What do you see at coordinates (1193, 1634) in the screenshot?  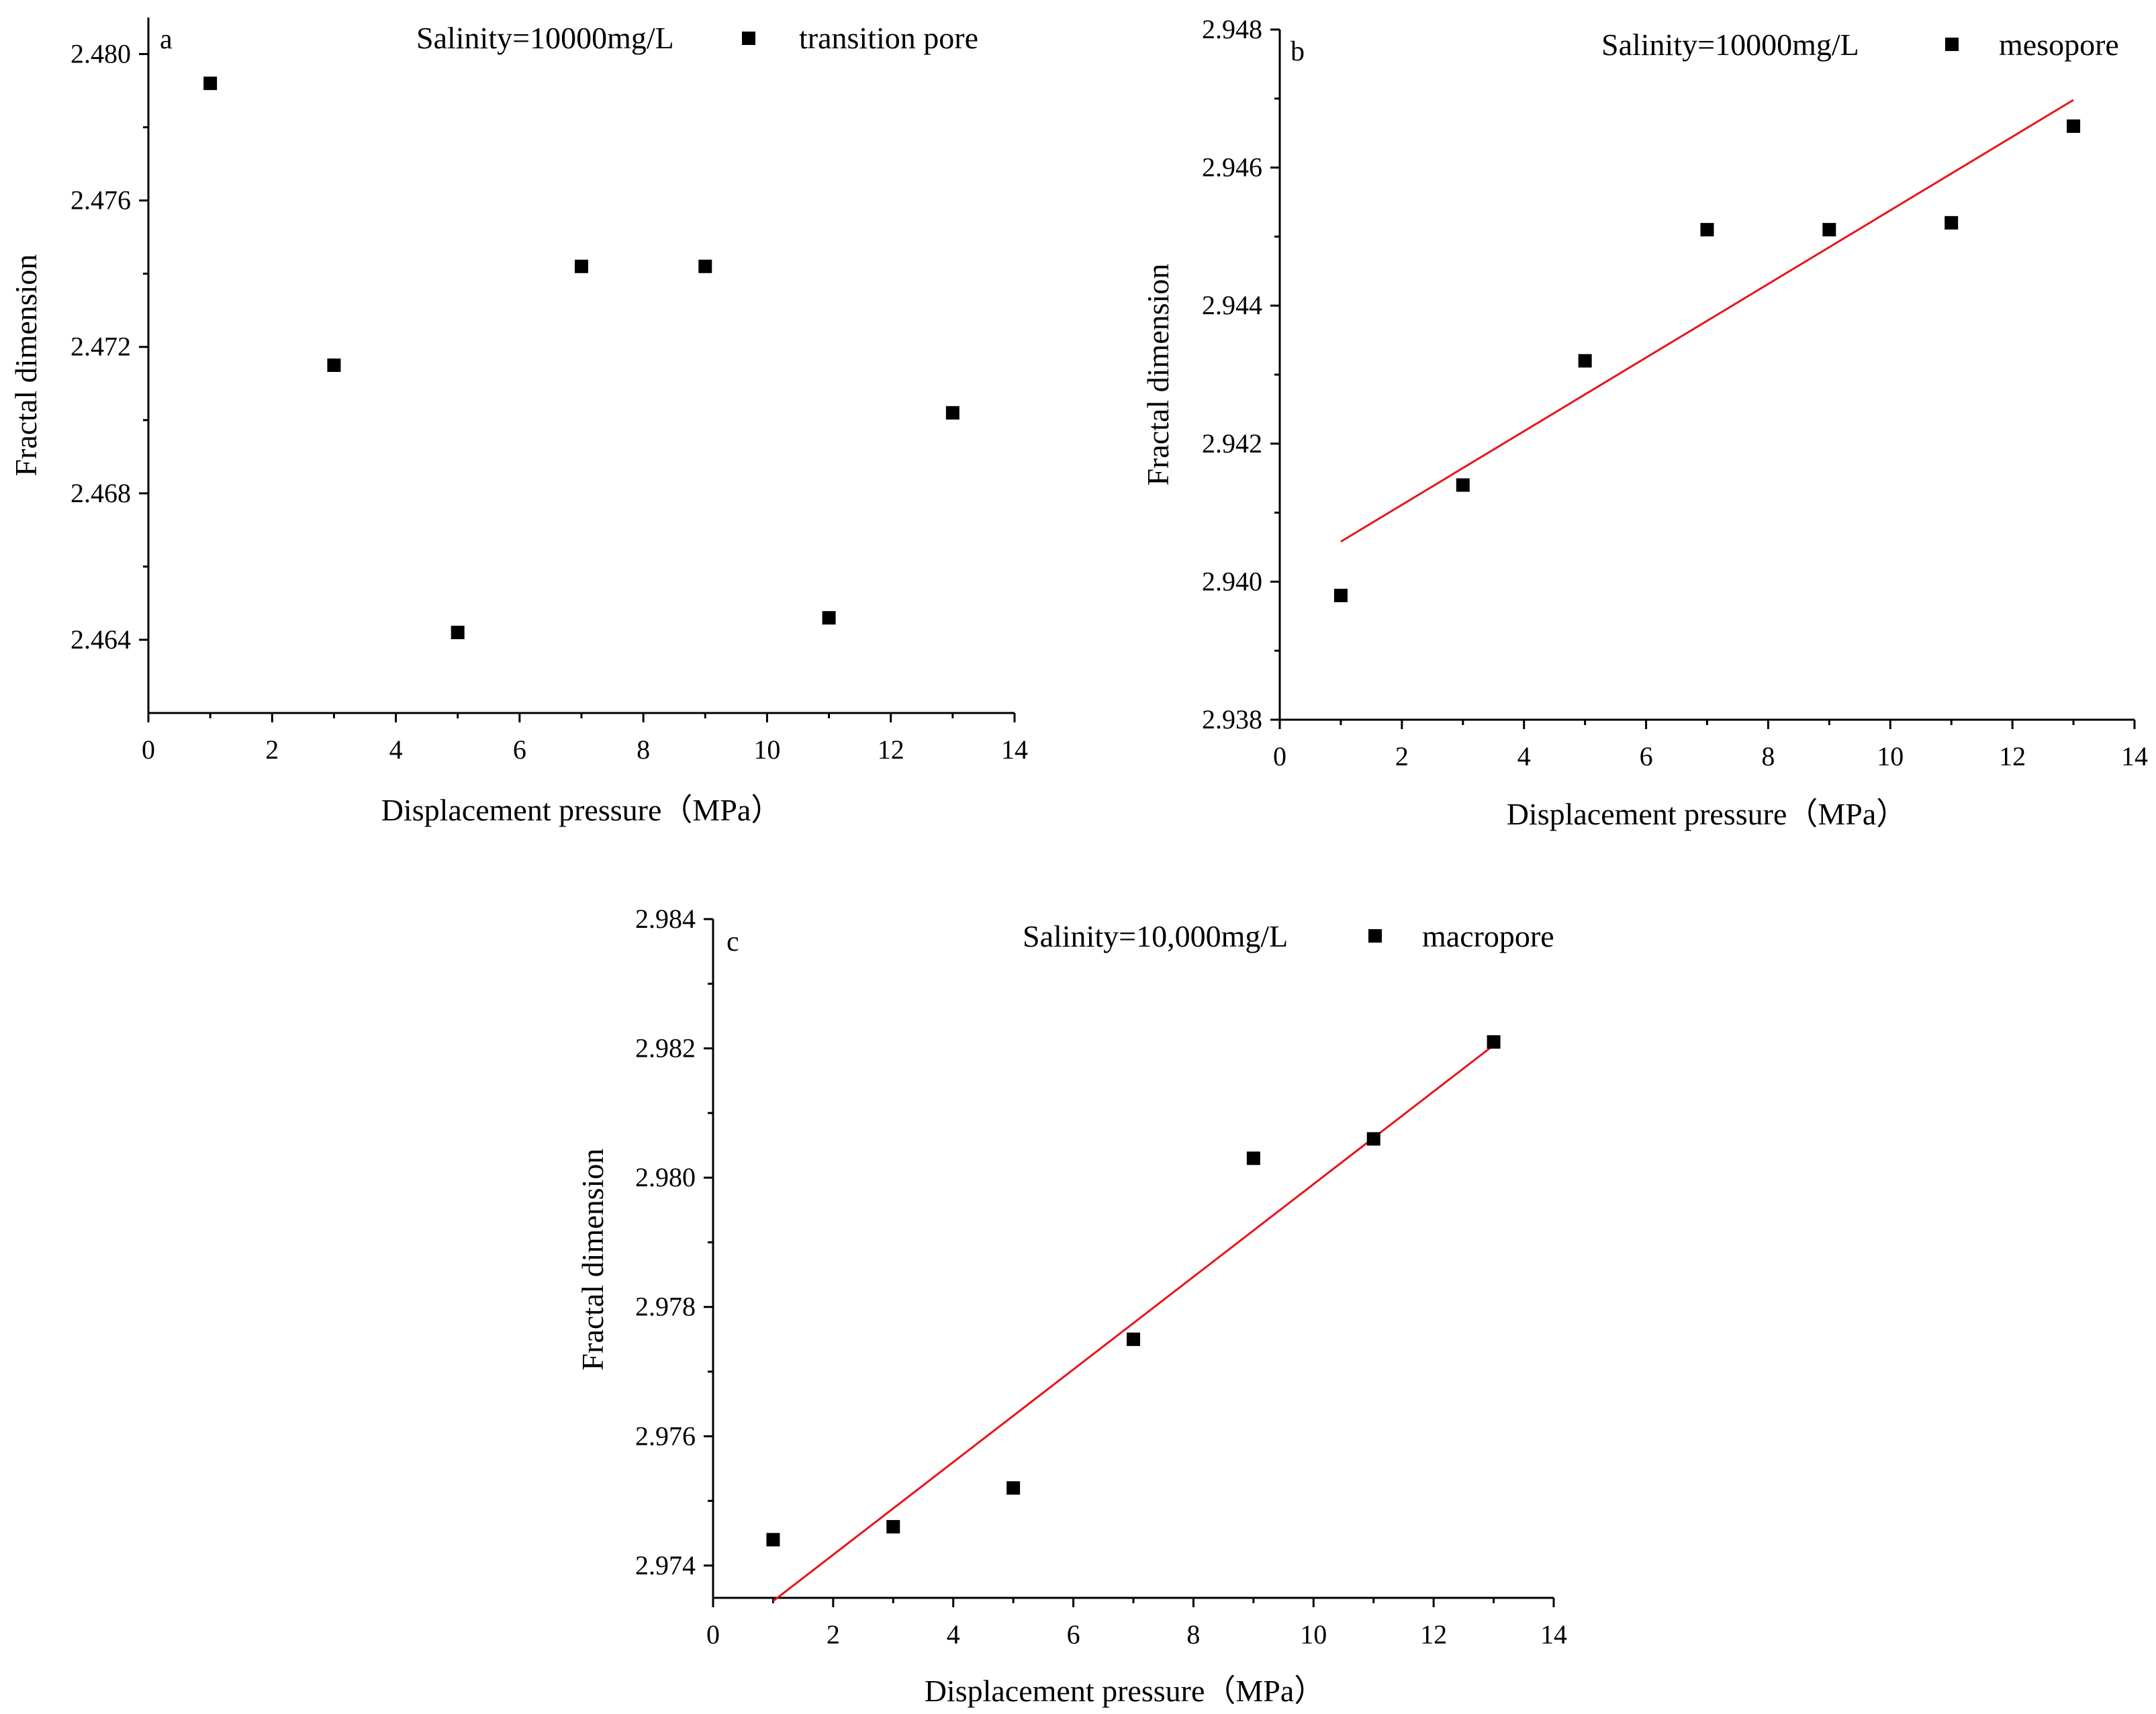 I see `panel-c-x-tick-label: 8` at bounding box center [1193, 1634].